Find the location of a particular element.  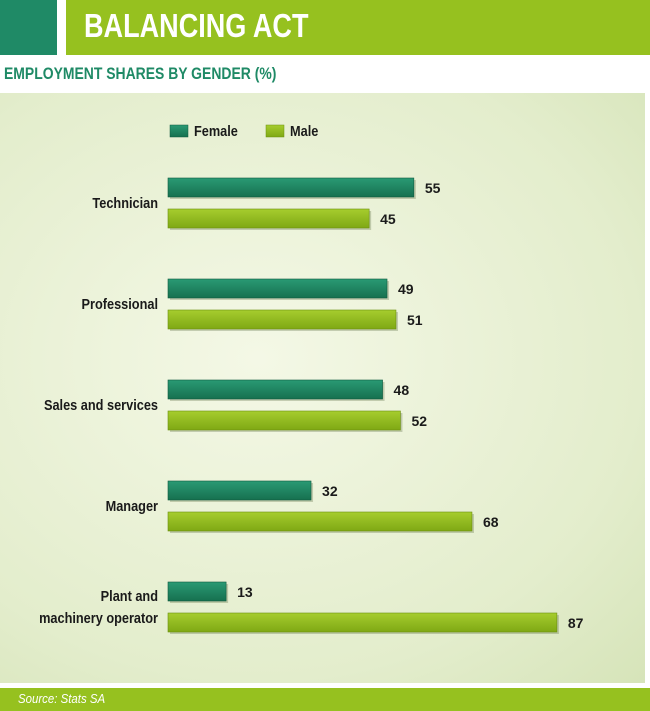

category-label: machinery operator is located at coordinates (98, 617).